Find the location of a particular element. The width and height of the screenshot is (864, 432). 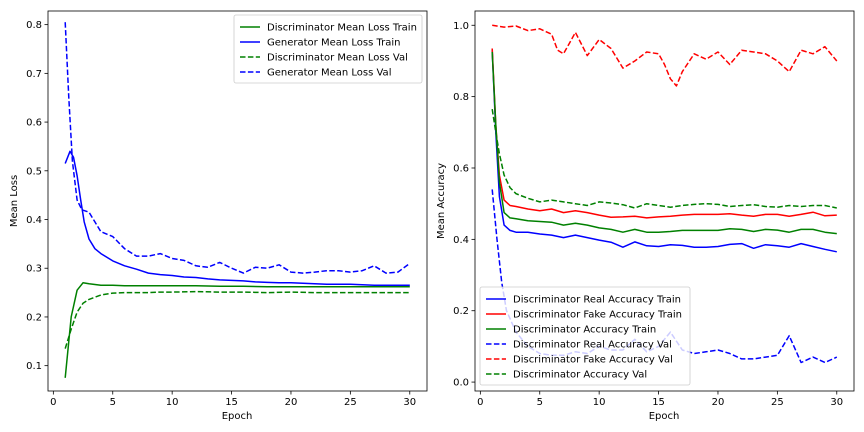

legend-label-discriminator-fake-accuracy-val: Discriminator Fake Accuracy Val is located at coordinates (593, 360).